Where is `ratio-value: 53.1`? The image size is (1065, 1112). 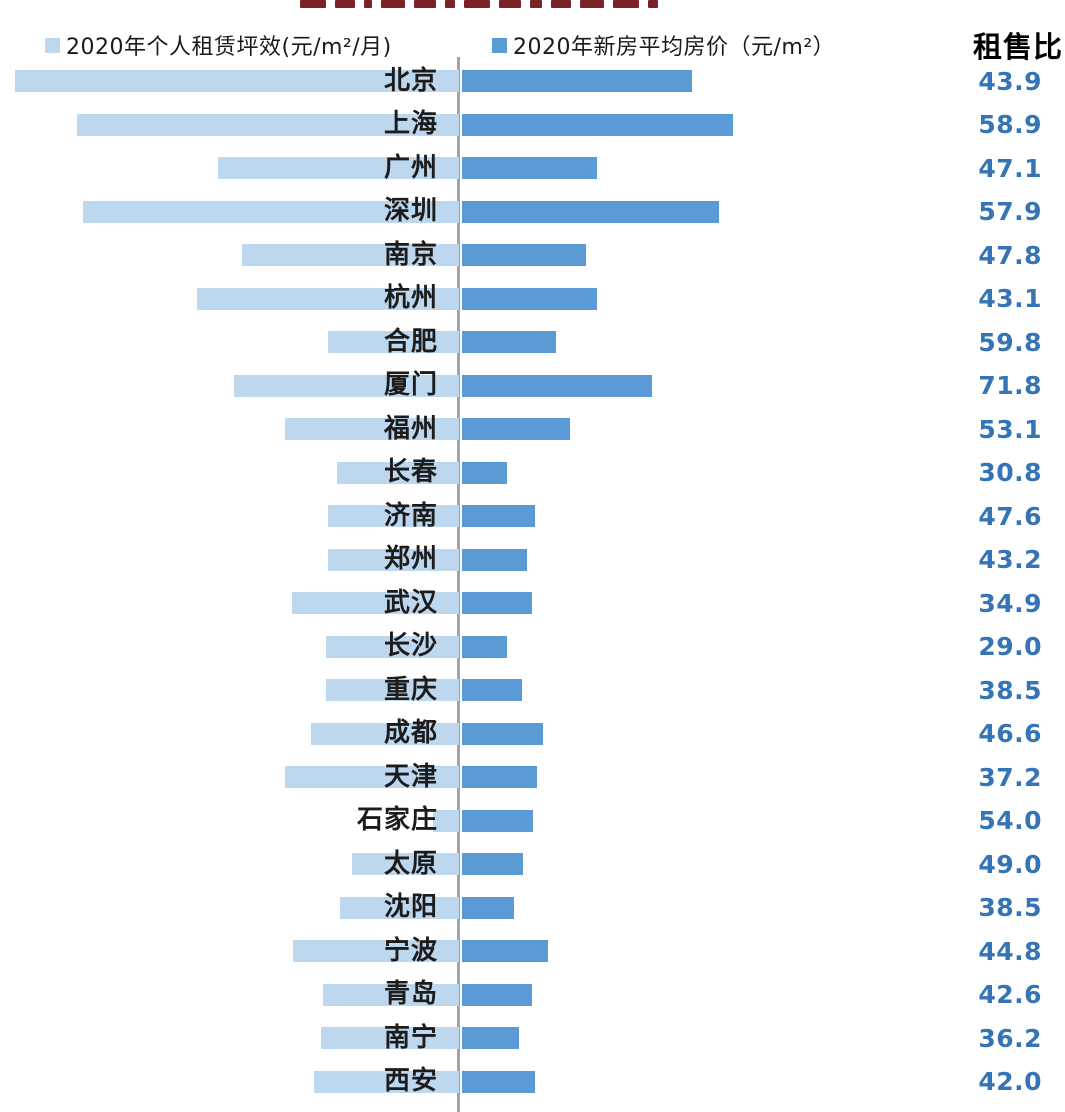 ratio-value: 53.1 is located at coordinates (1010, 429).